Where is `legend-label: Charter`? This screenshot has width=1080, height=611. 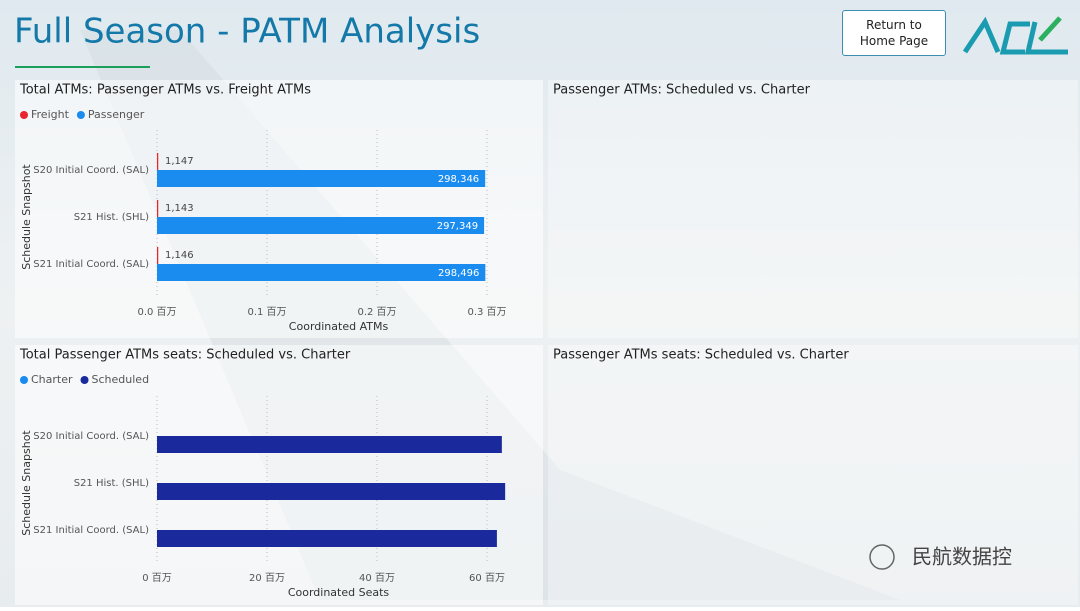
legend-label: Charter is located at coordinates (52, 379).